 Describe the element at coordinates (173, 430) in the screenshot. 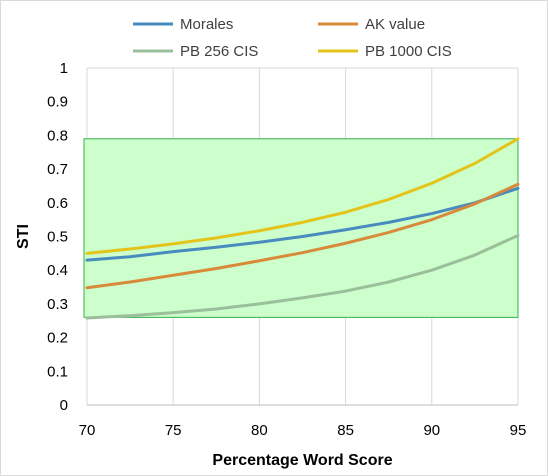

I see `x-tick-label: 75` at that location.